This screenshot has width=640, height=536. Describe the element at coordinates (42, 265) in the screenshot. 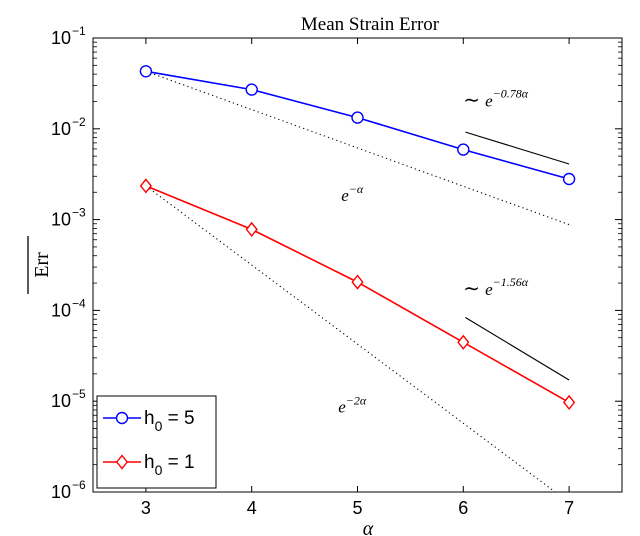

I see `y-axis-label: Err` at that location.